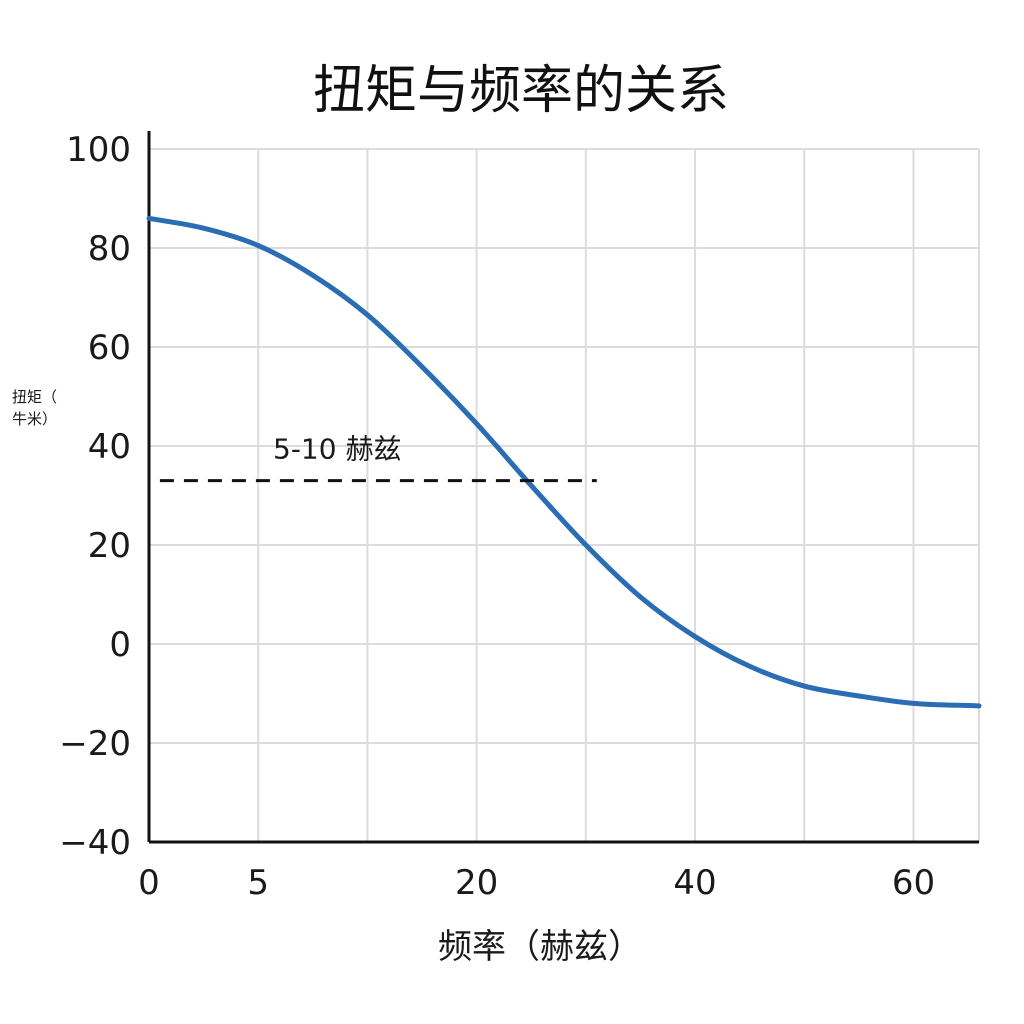  I want to click on x-tick-label: 40, so click(694, 883).